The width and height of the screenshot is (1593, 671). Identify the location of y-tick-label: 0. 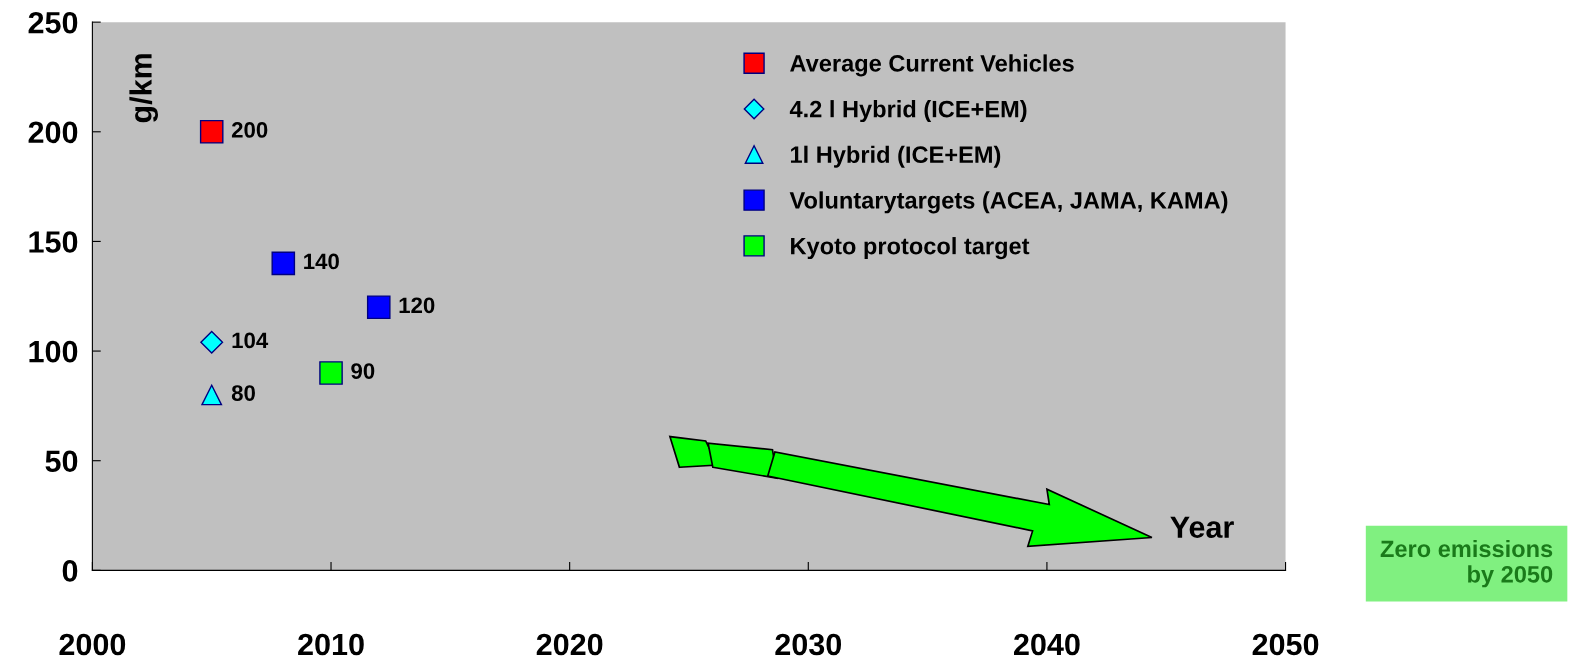
(70, 571).